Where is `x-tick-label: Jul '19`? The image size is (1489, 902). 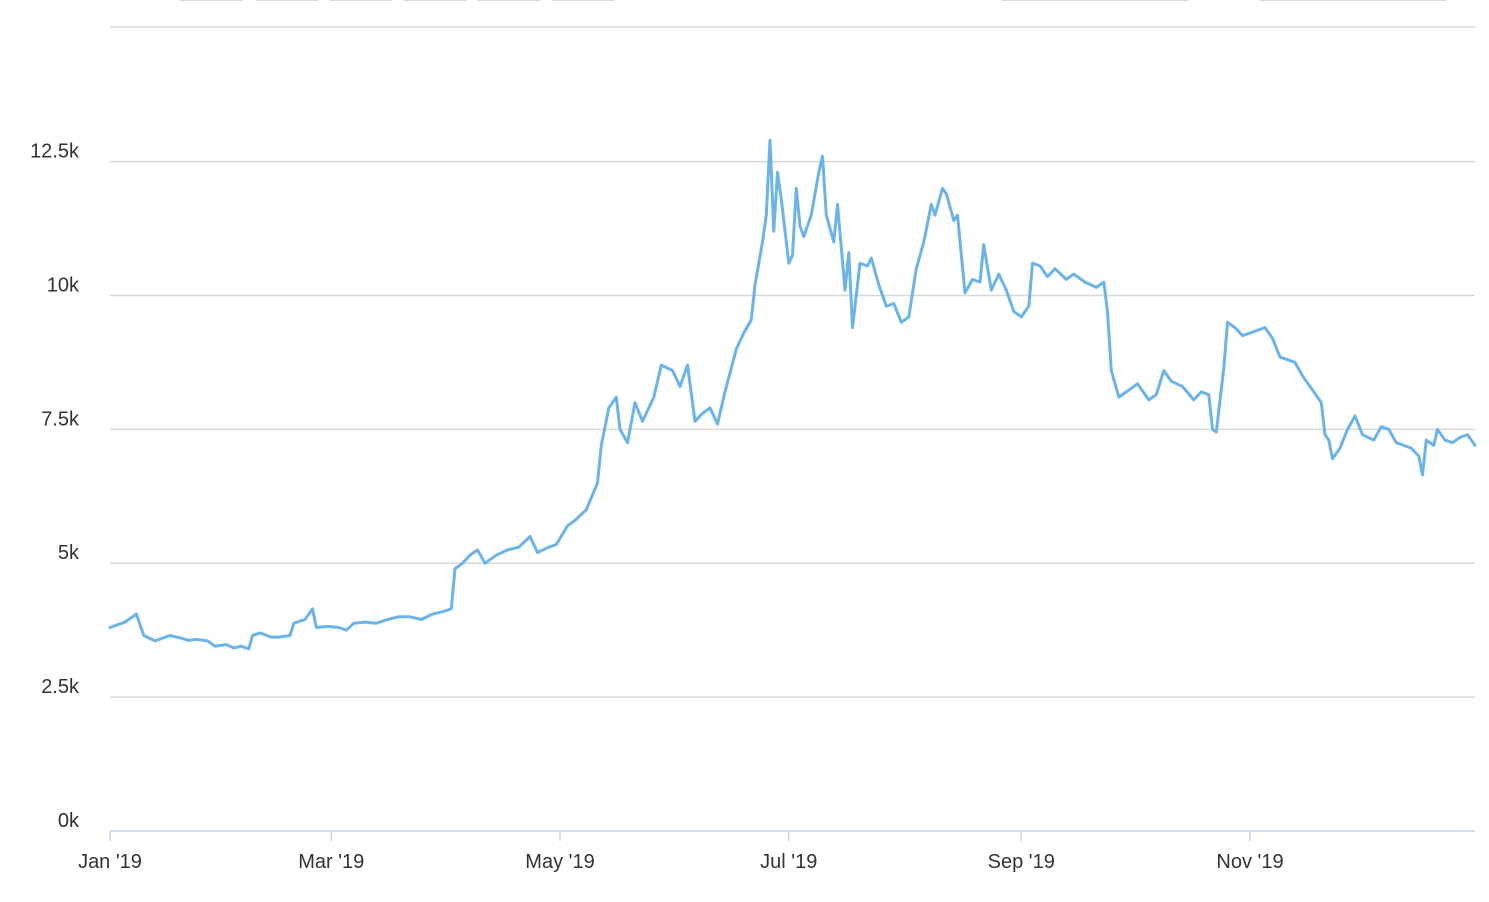 x-tick-label: Jul '19 is located at coordinates (788, 862).